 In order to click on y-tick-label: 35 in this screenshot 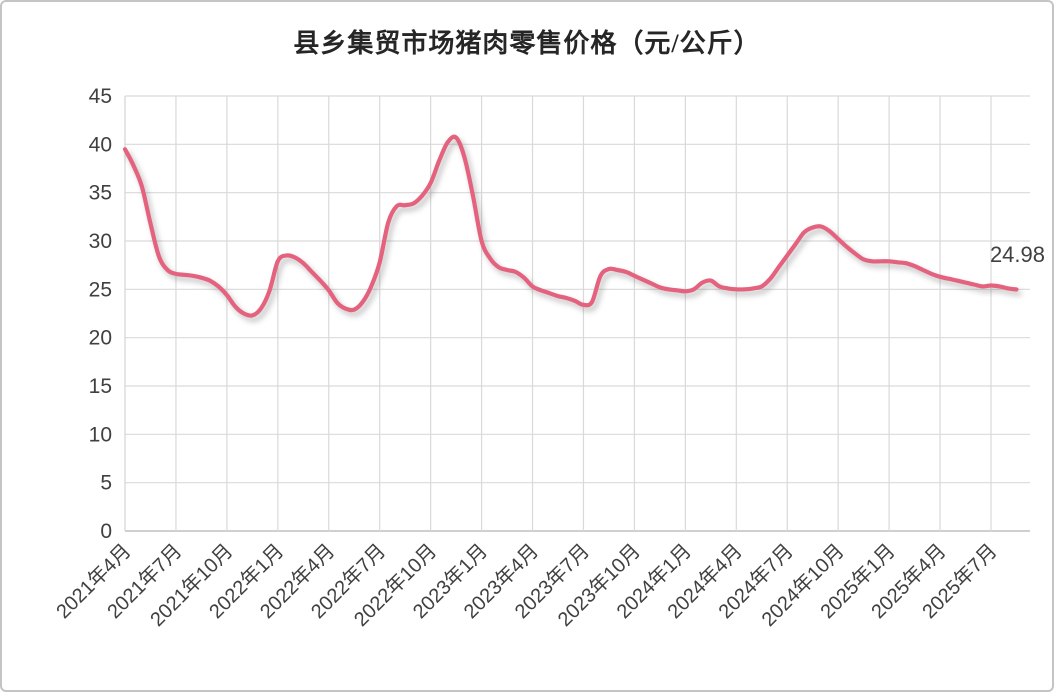, I will do `click(100, 193)`.